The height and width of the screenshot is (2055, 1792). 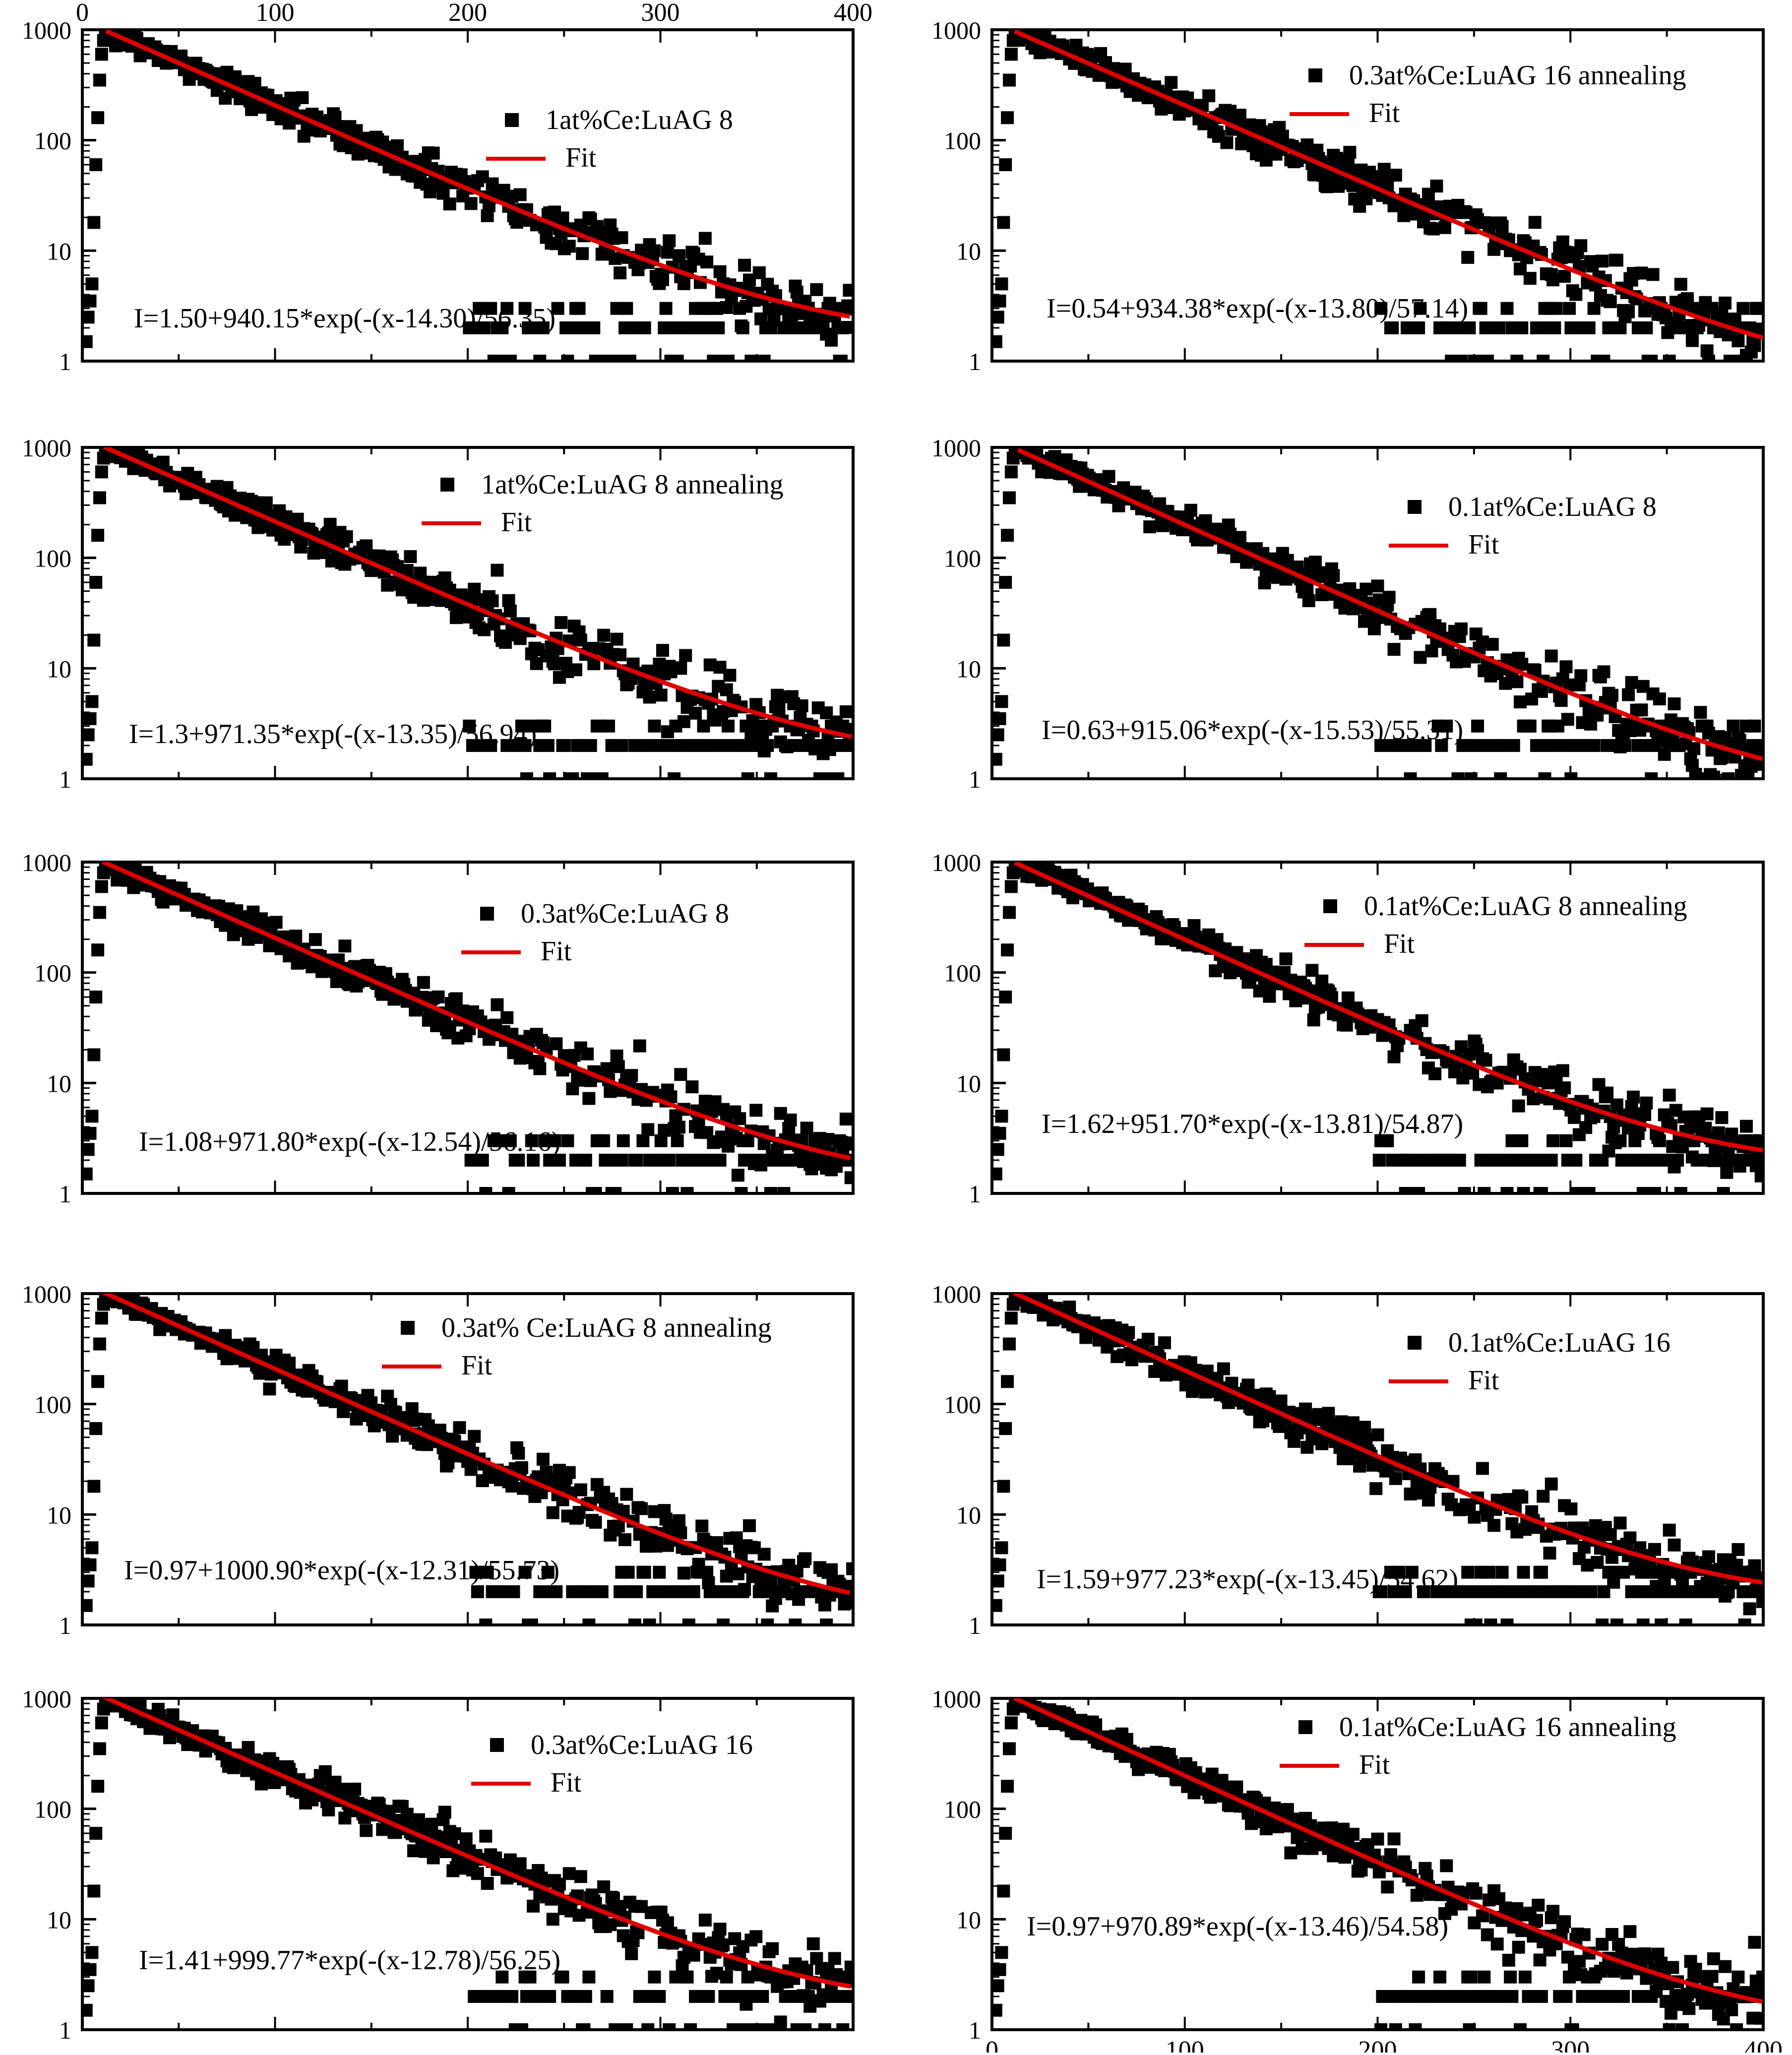 What do you see at coordinates (65, 779) in the screenshot?
I see `y-tick-label: 1` at bounding box center [65, 779].